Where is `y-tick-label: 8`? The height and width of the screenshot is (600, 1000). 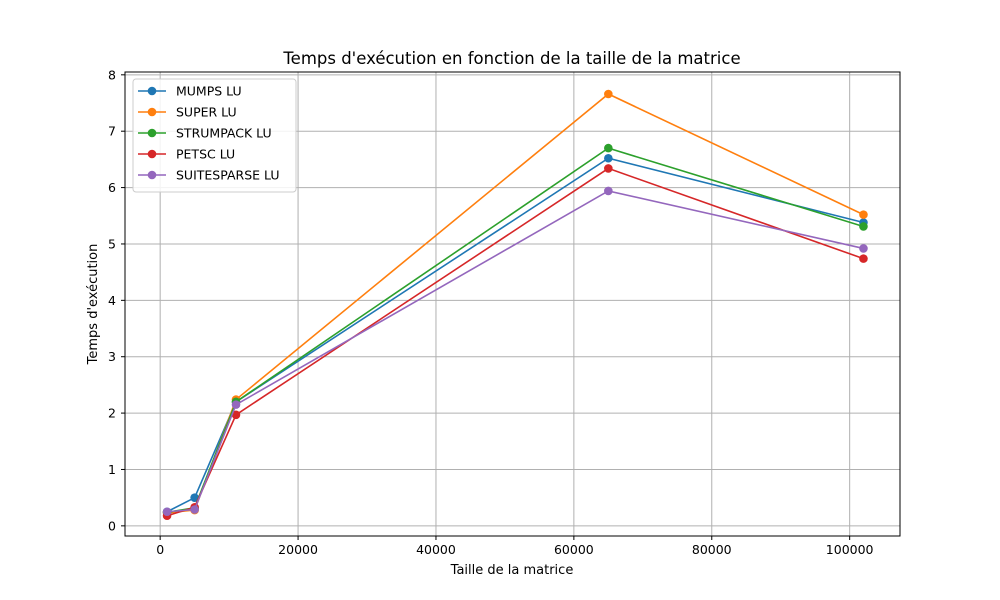
y-tick-label: 8 is located at coordinates (112, 74).